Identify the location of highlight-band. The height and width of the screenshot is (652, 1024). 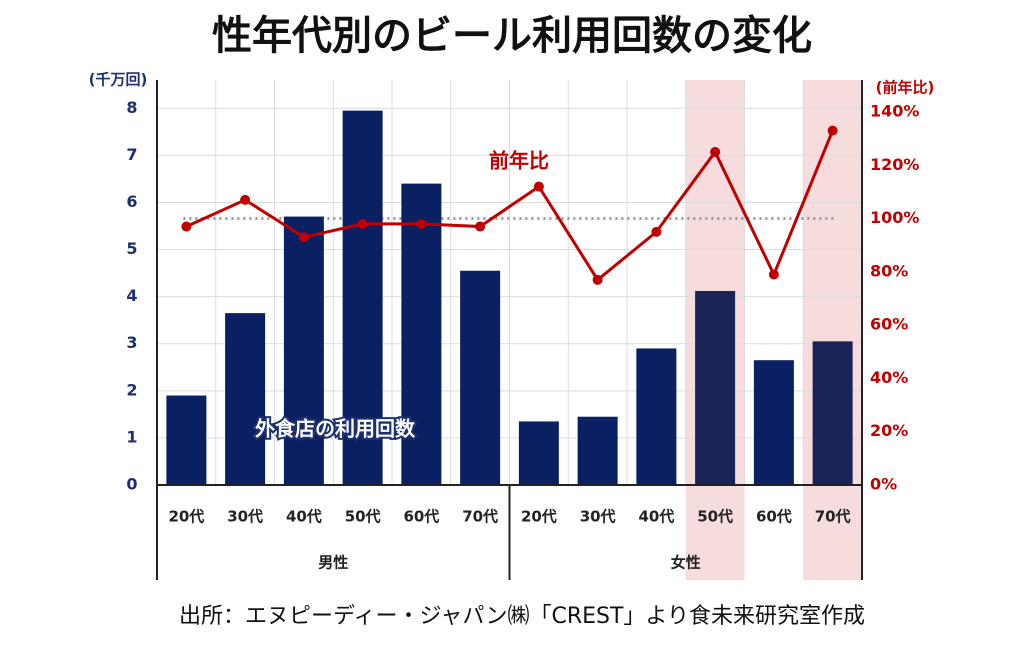
(832, 330).